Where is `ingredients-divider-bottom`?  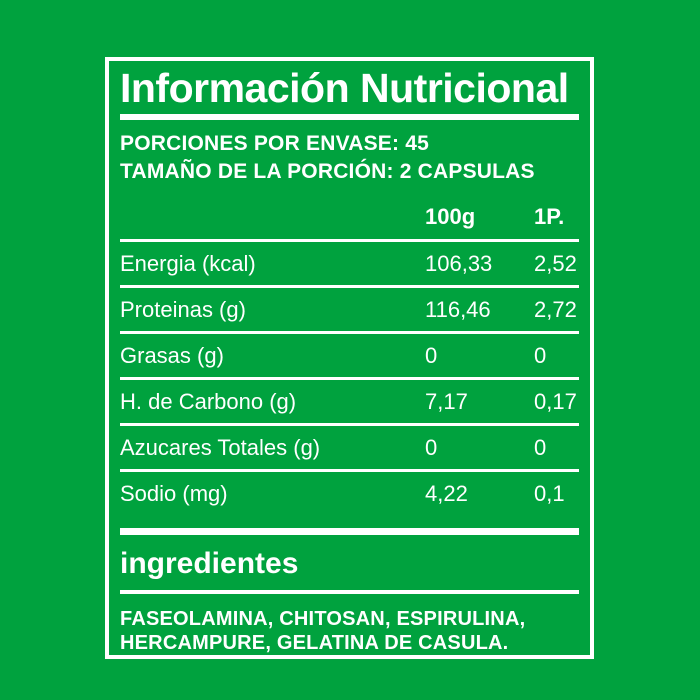 ingredients-divider-bottom is located at coordinates (349, 592).